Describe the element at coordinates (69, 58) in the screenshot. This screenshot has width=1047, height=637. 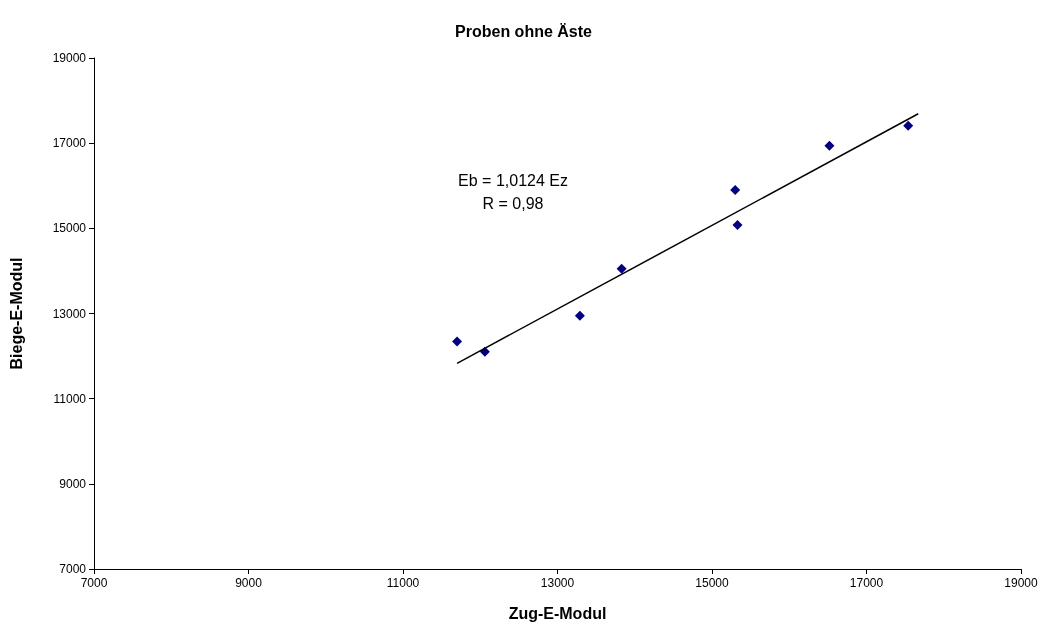
I see `y-tick-label: 19000` at that location.